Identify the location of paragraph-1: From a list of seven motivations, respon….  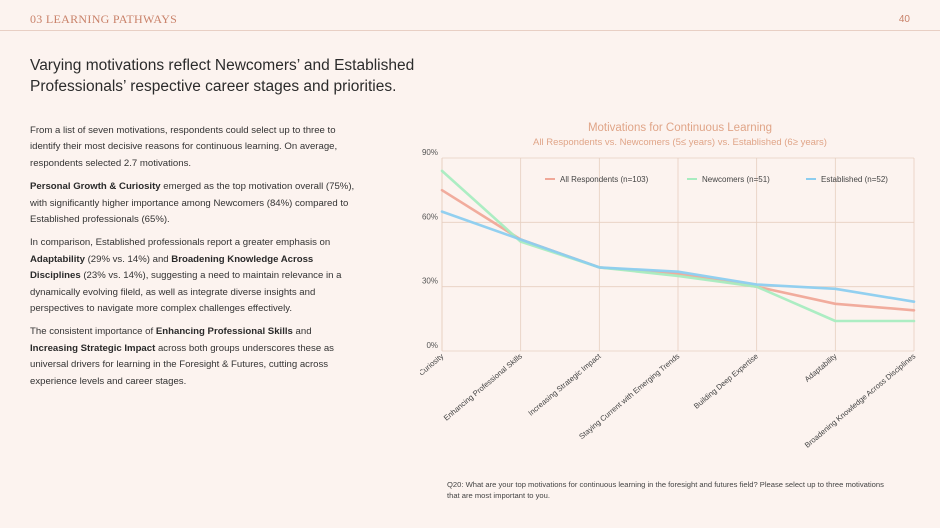
(184, 147).